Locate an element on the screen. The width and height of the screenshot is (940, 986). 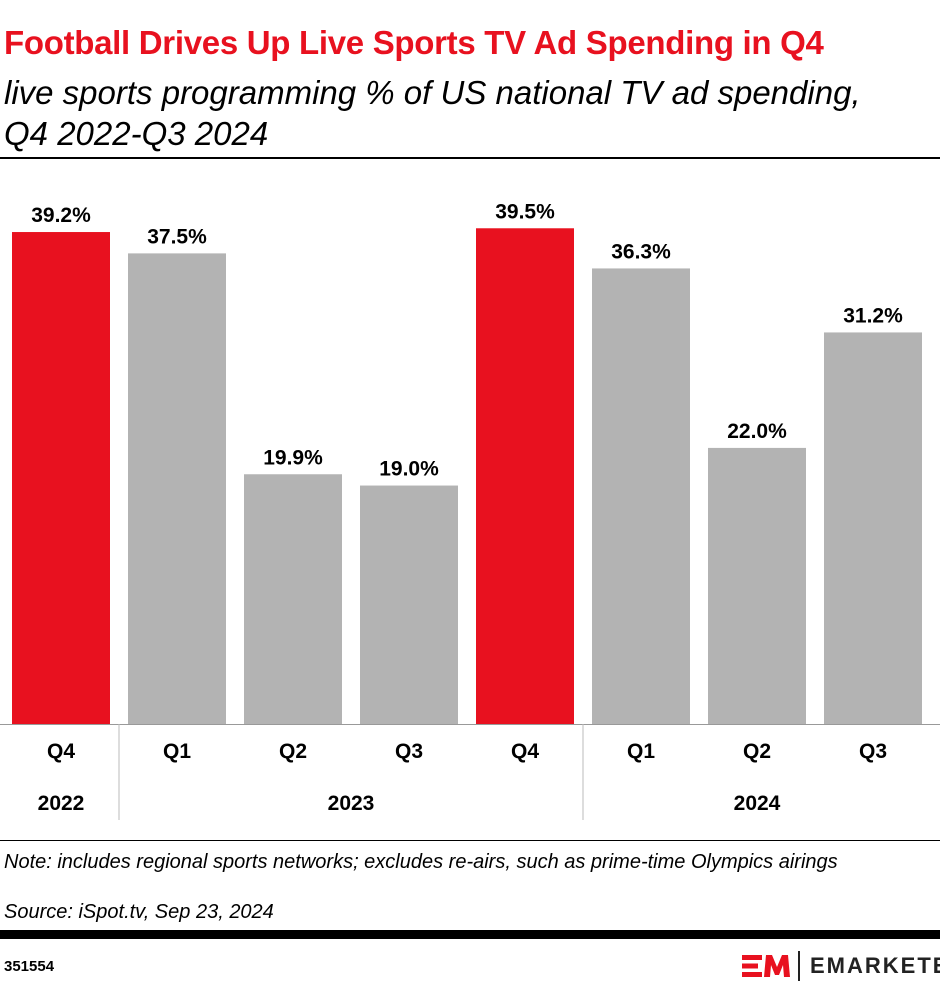
brand-name: EMARKETER is located at coordinates (875, 965).